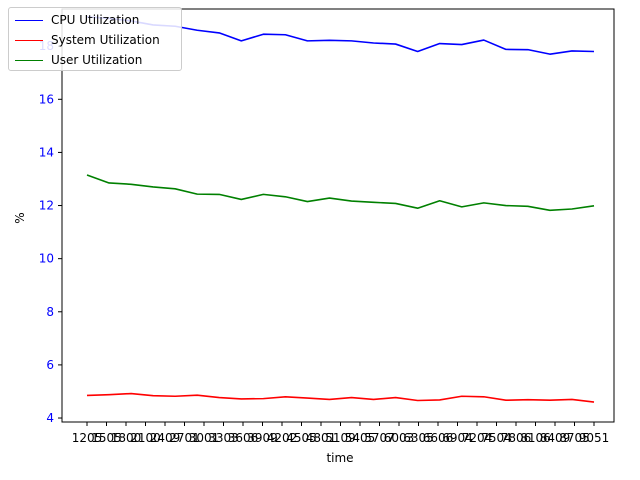 Image resolution: width=640 pixels, height=480 pixels. Describe the element at coordinates (87, 438) in the screenshot. I see `x-tick-label: 1205` at that location.